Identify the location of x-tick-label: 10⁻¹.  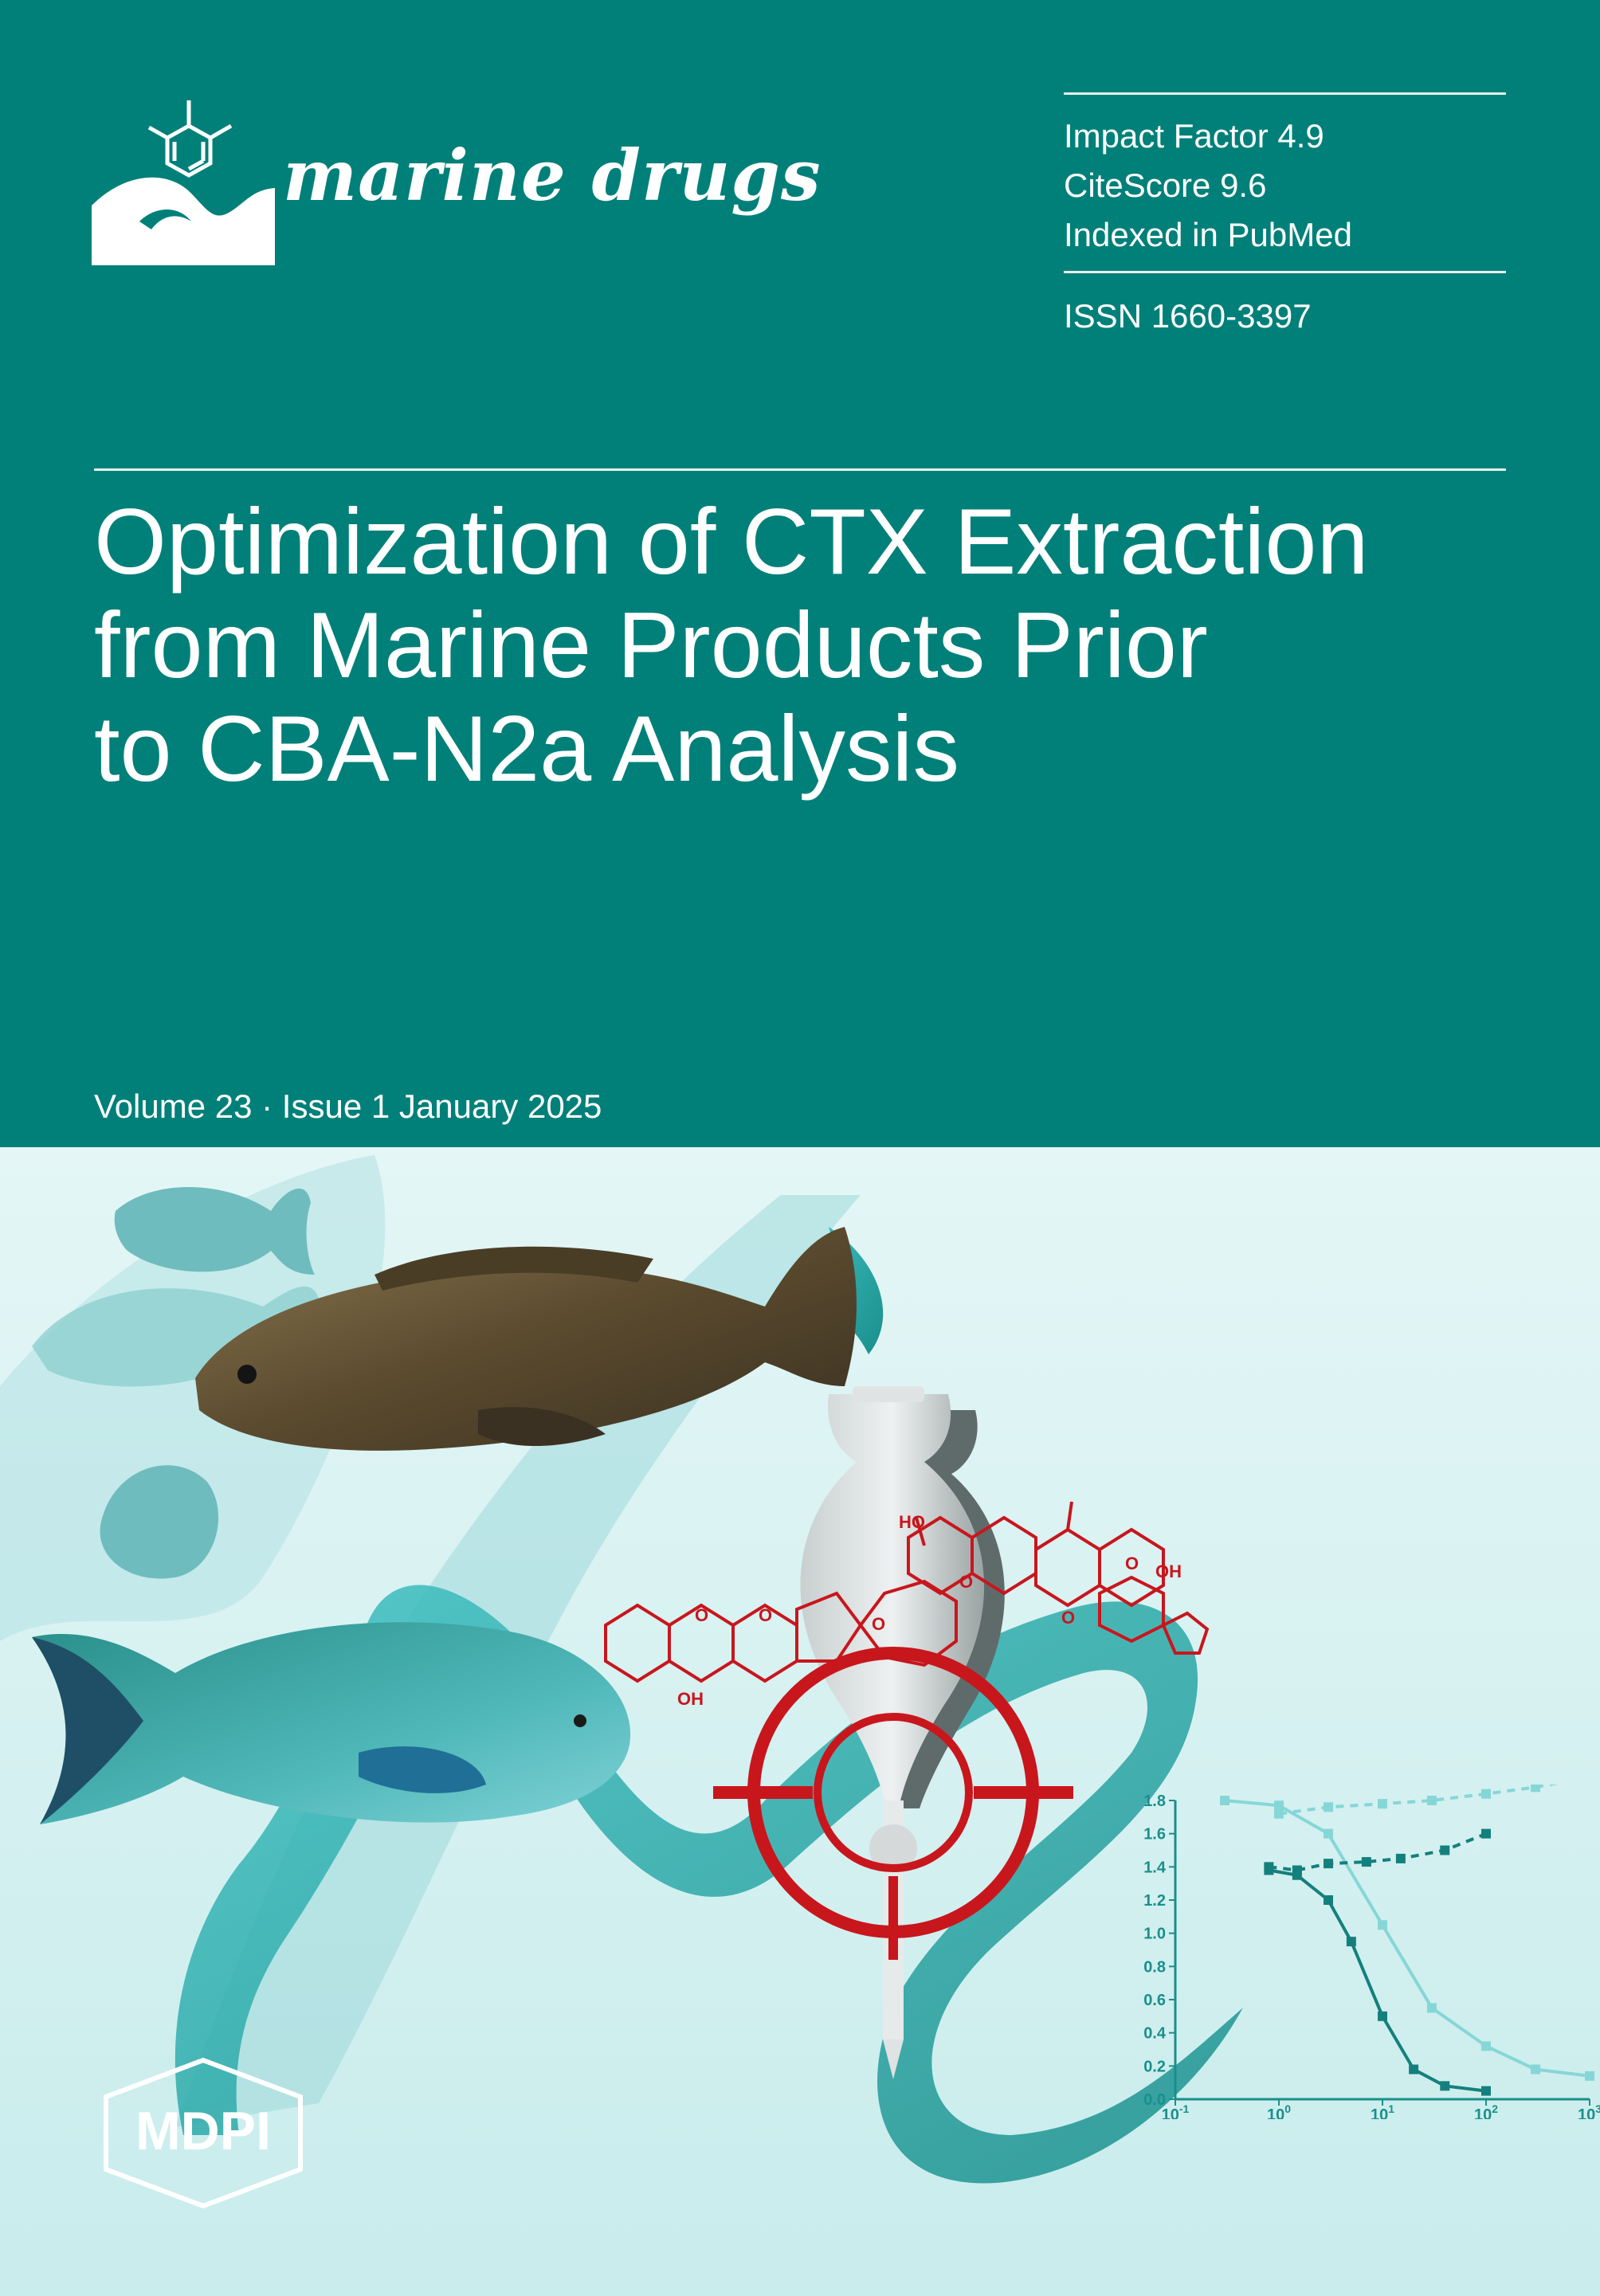
(1176, 2111).